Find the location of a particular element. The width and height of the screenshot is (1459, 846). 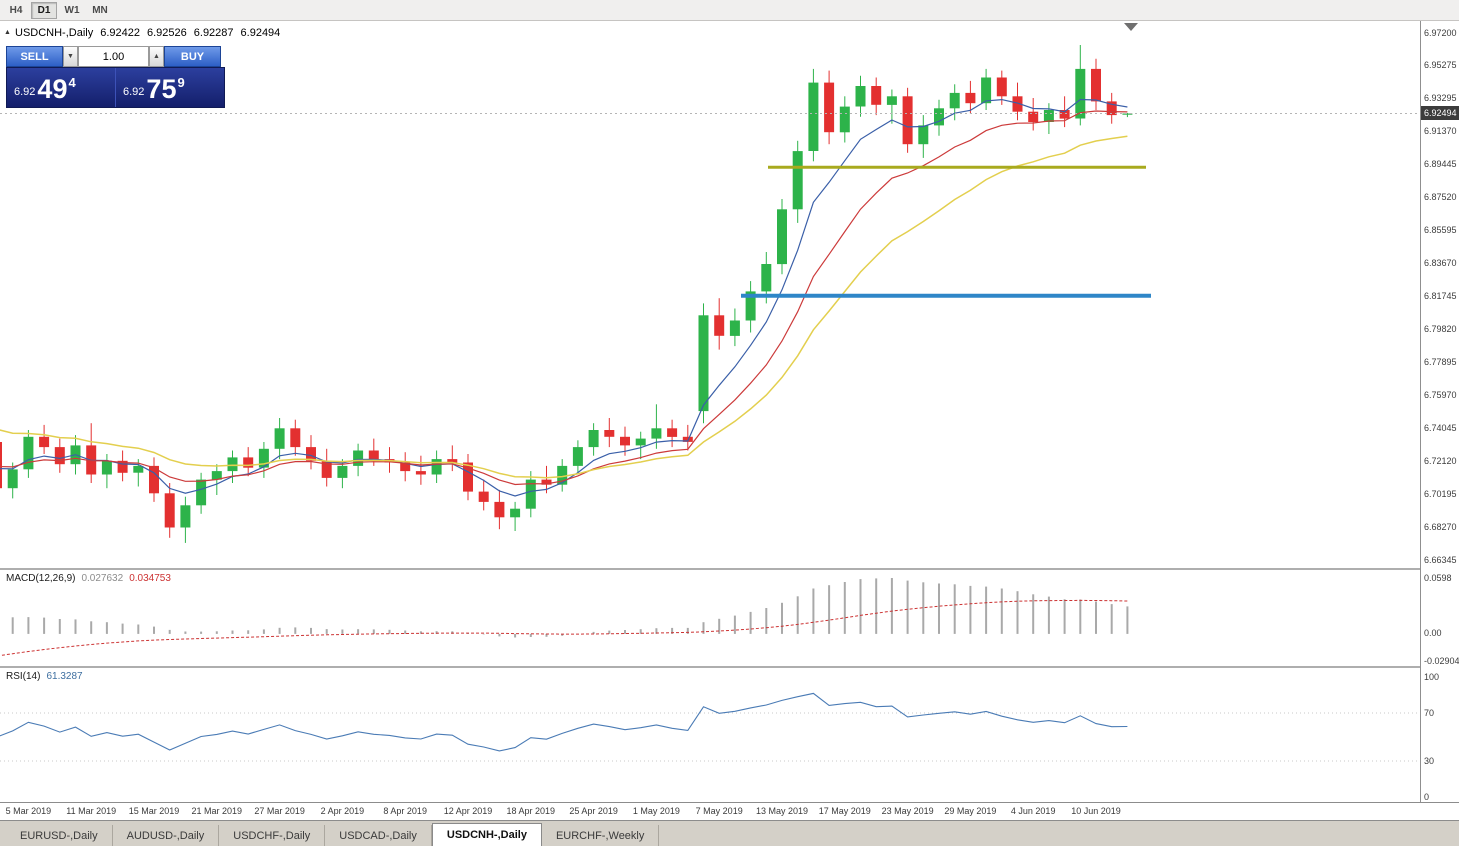

macd-label: MACD(12,26,9) 0.027632 0.034753 is located at coordinates (88, 578).